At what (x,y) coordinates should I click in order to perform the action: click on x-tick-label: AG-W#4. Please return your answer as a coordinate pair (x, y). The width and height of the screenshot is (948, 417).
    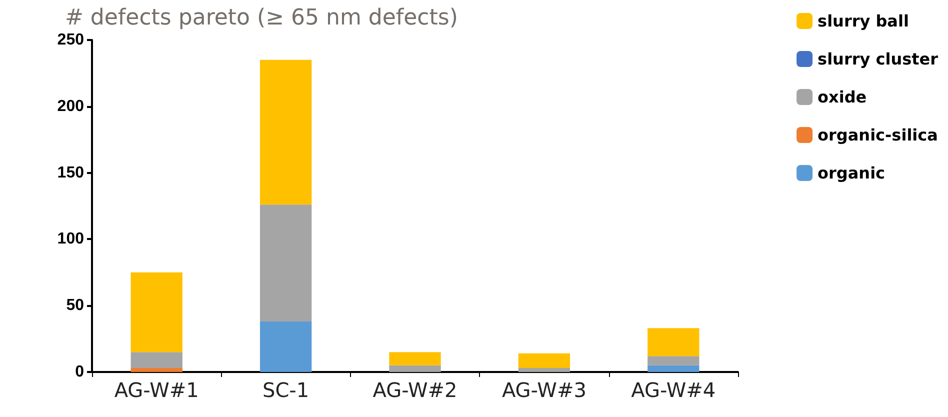
    Looking at the image, I should click on (673, 390).